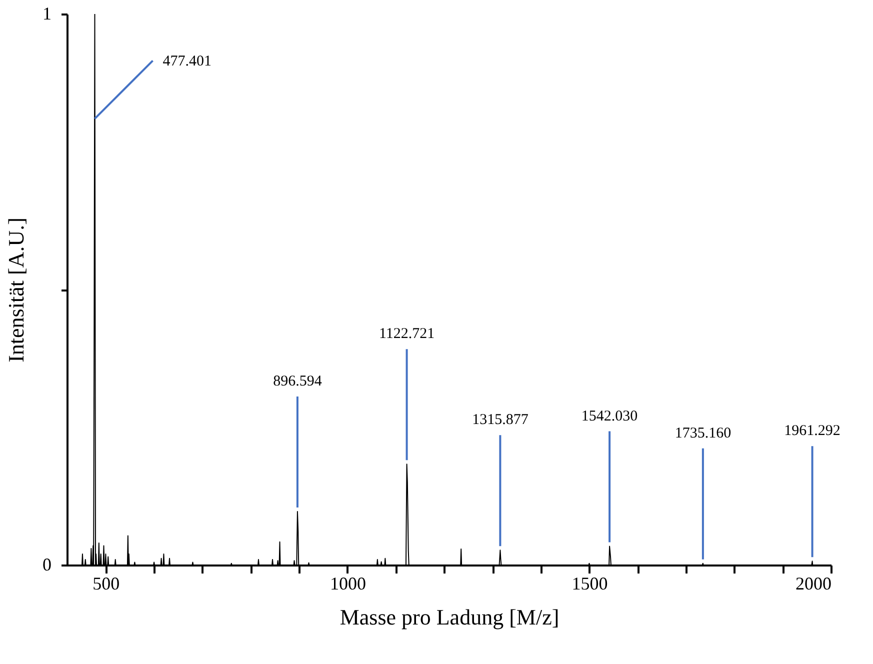 The height and width of the screenshot is (664, 873). I want to click on x-tick-label: 1000, so click(348, 584).